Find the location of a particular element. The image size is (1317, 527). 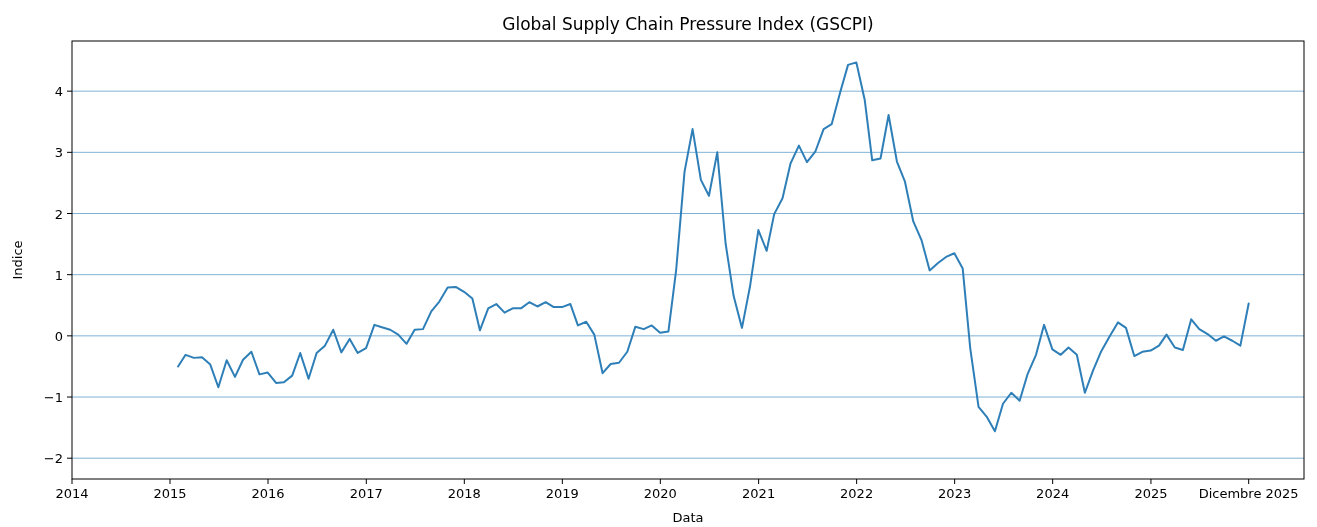

x-tick-label: 2014 is located at coordinates (72, 493).